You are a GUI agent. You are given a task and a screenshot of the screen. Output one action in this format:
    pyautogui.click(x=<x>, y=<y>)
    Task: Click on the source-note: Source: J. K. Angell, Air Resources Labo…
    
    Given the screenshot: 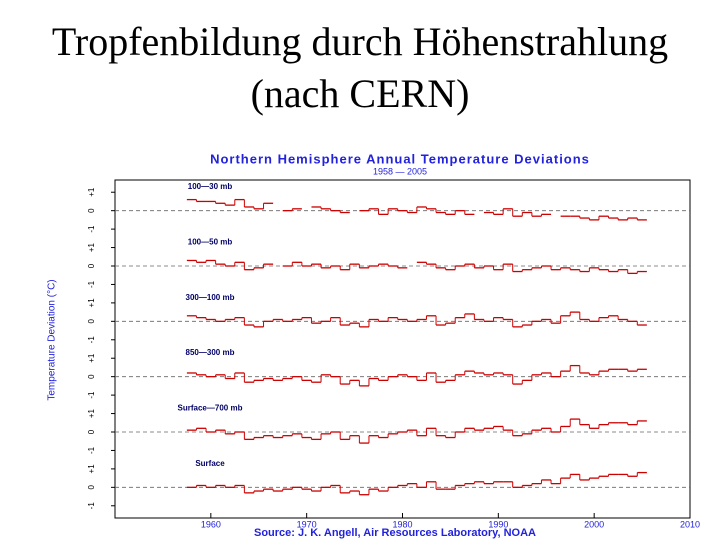 What is the action you would take?
    pyautogui.click(x=395, y=533)
    